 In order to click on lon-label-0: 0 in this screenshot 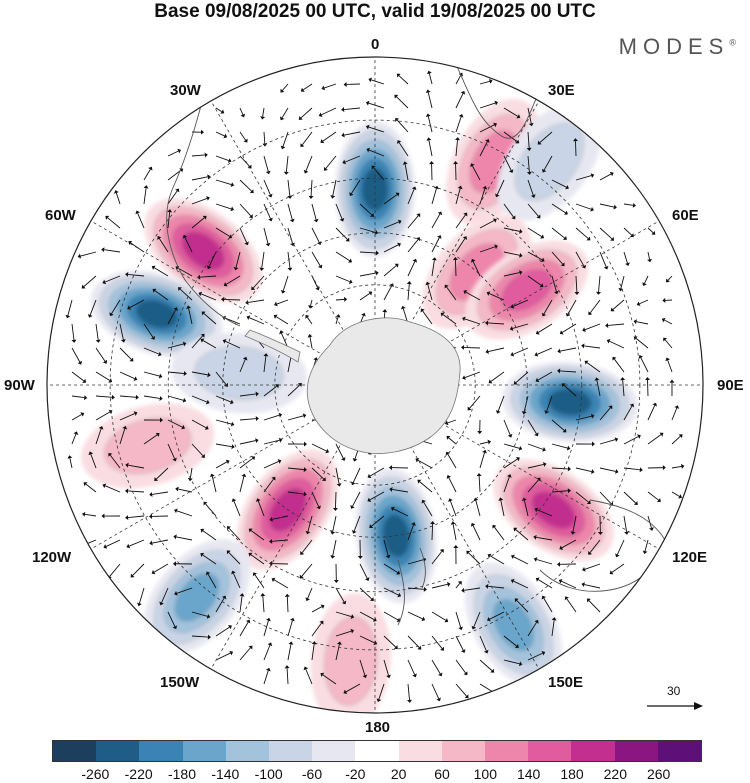, I will do `click(375, 44)`.